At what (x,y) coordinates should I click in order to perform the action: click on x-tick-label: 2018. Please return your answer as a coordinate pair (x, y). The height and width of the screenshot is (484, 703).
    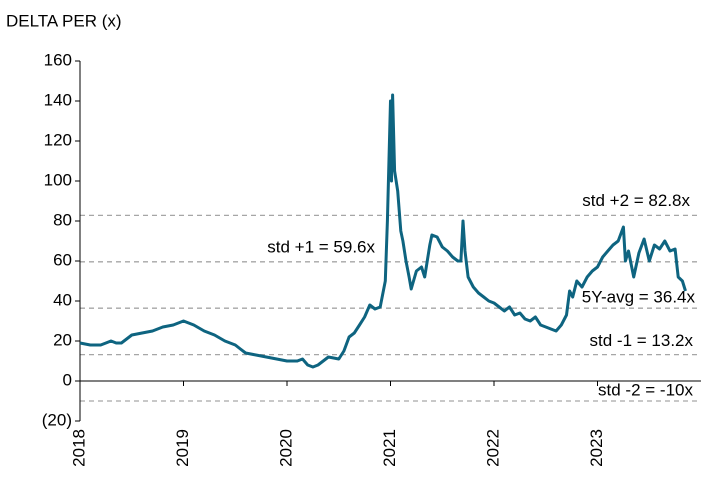
    Looking at the image, I should click on (78, 448).